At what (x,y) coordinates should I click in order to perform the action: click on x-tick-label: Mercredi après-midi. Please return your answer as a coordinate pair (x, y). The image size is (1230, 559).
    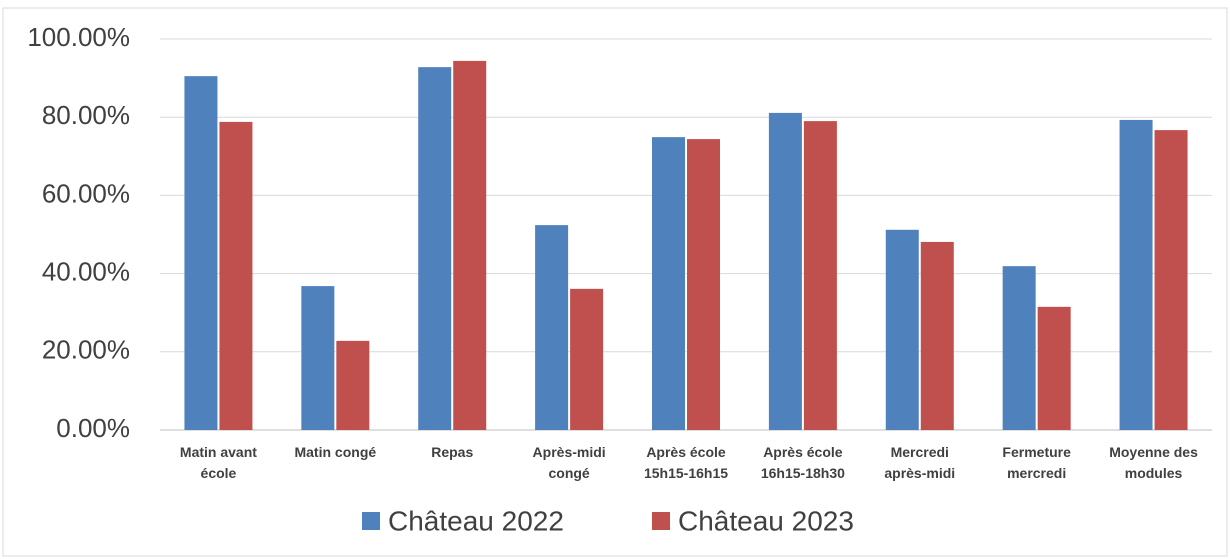
    Looking at the image, I should click on (920, 462).